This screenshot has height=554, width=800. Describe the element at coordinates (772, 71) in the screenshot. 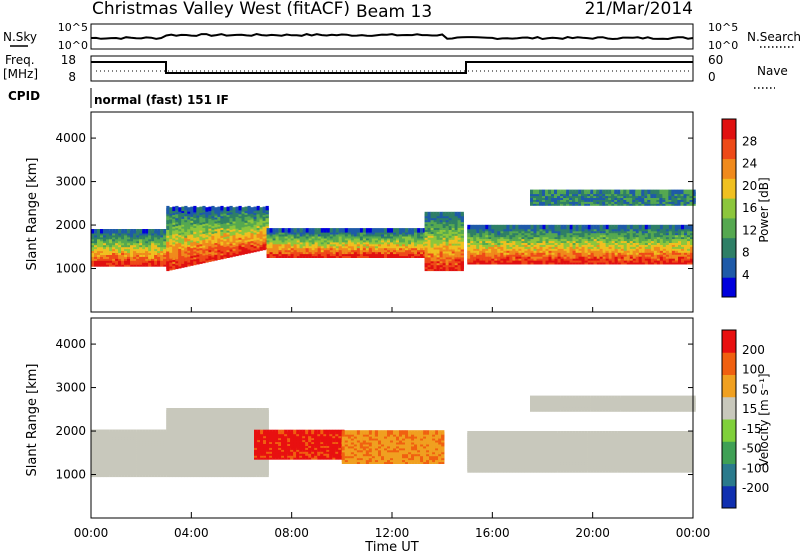

I see `nave-label: Nave` at that location.